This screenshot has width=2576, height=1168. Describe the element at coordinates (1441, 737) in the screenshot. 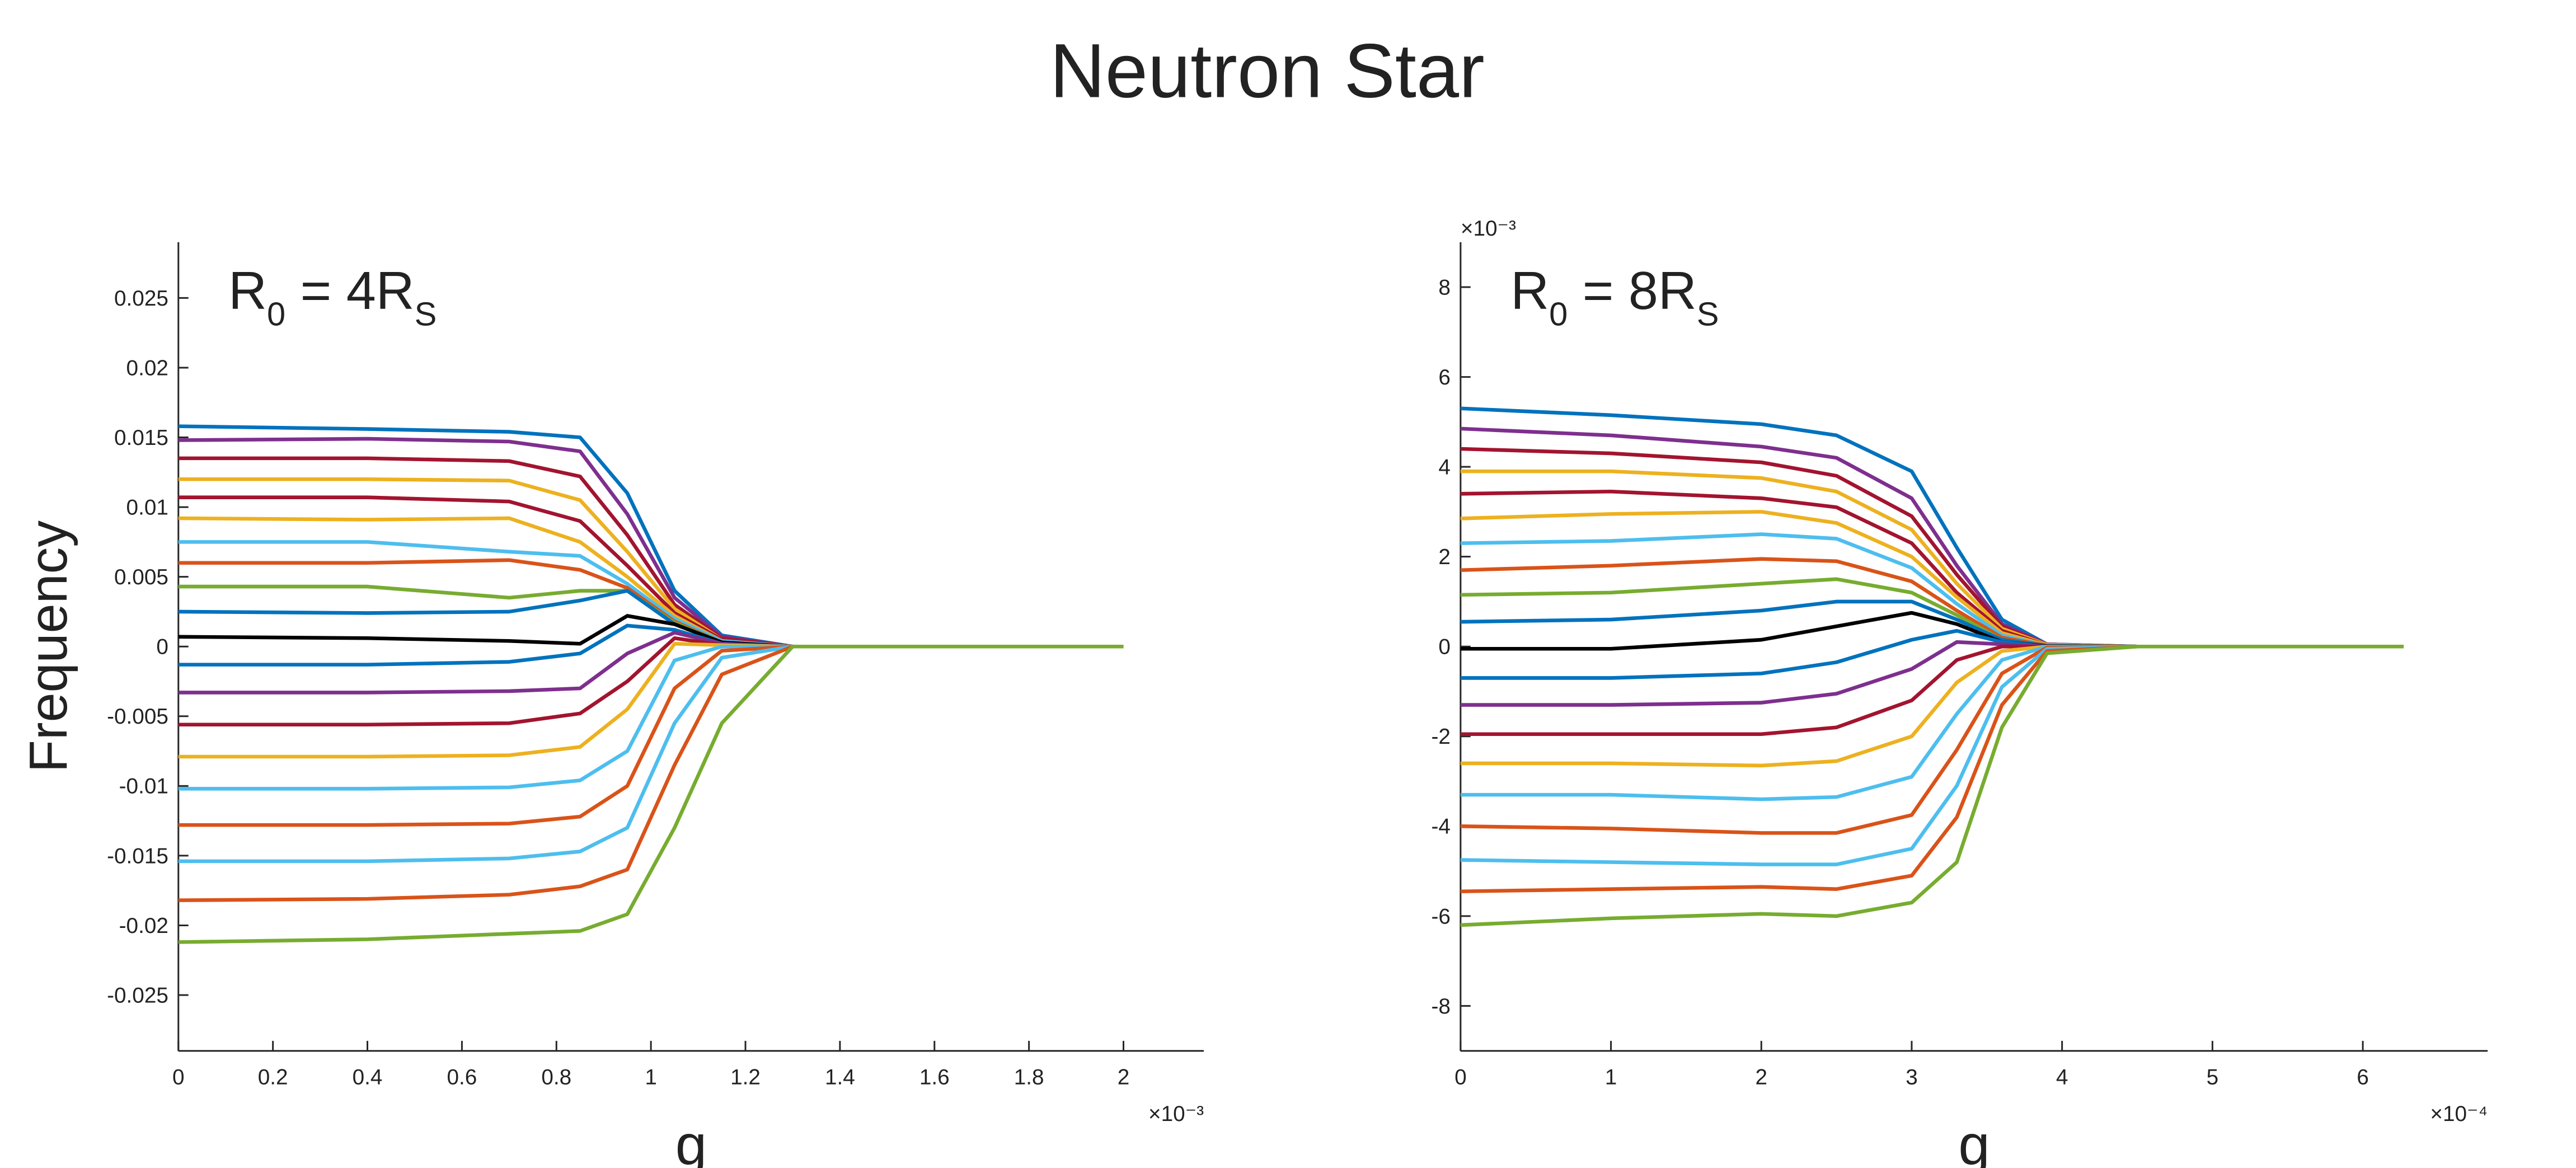

I see `y-tick-label: -2` at that location.